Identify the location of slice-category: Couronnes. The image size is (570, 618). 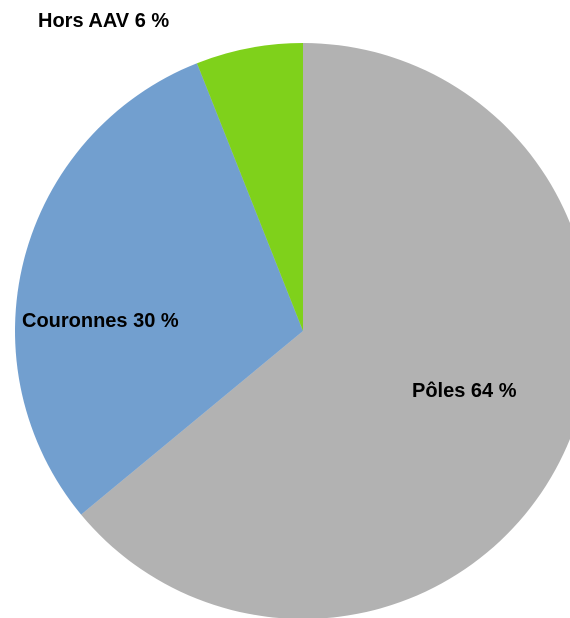
(75, 321).